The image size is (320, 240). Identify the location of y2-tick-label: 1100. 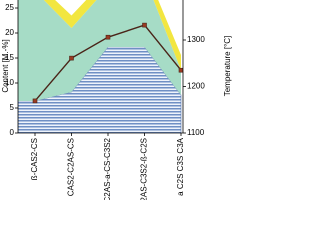
(196, 132).